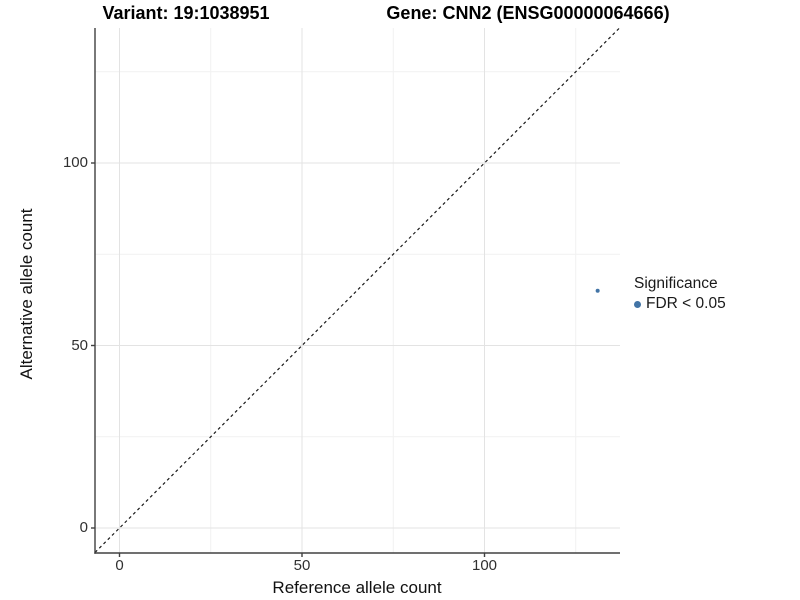  I want to click on y-tick-label: 0, so click(83, 527).